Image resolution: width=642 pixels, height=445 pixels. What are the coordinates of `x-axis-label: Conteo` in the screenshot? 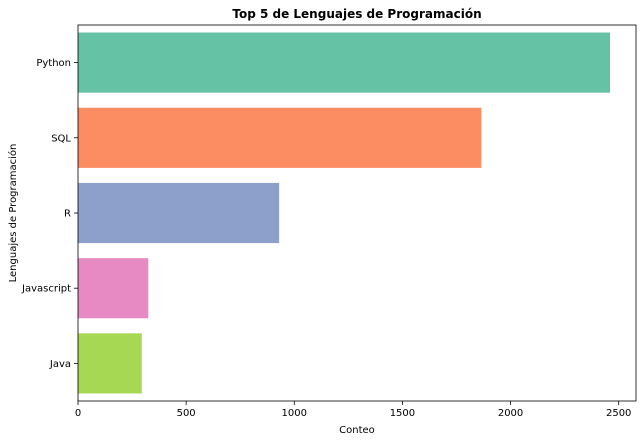 It's located at (357, 430).